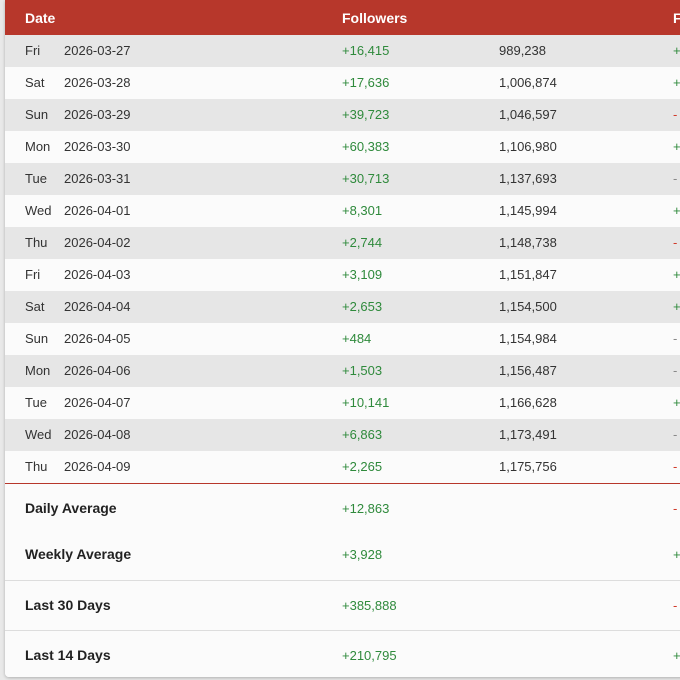 The image size is (680, 680). Describe the element at coordinates (97, 114) in the screenshot. I see `row-date: 2026-03-29` at that location.